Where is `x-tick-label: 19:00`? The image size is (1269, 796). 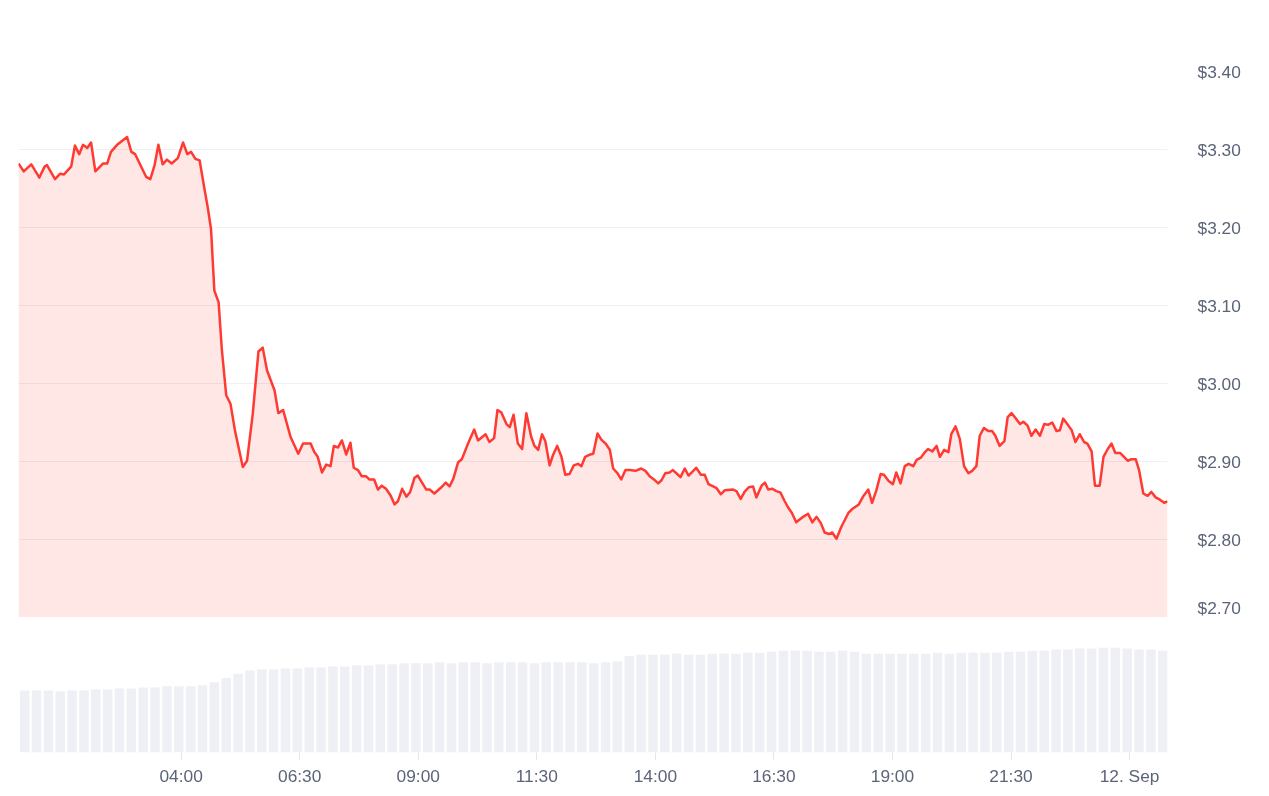 x-tick-label: 19:00 is located at coordinates (892, 775).